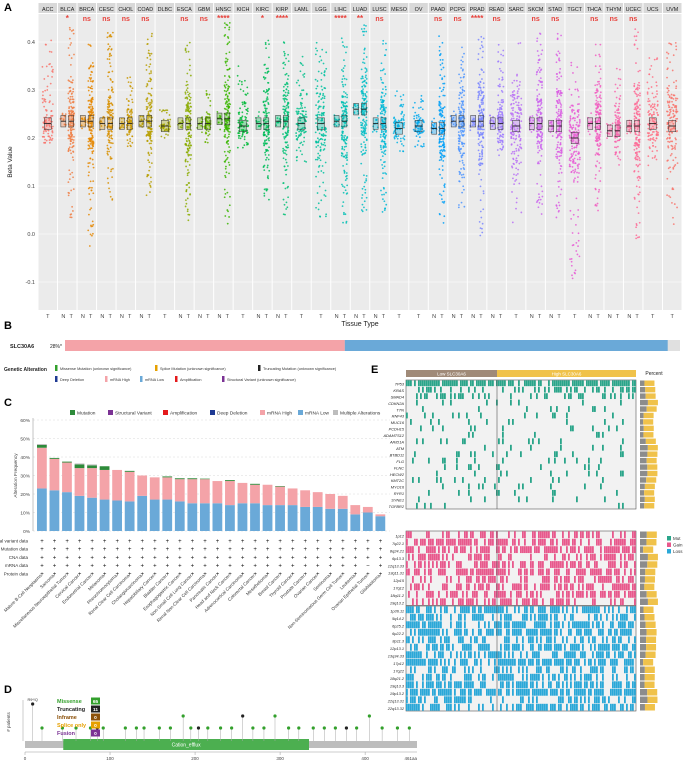 Image resolution: width=685 pixels, height=761 pixels. Describe the element at coordinates (399, 10) in the screenshot. I see `facet-label: MESO` at that location.